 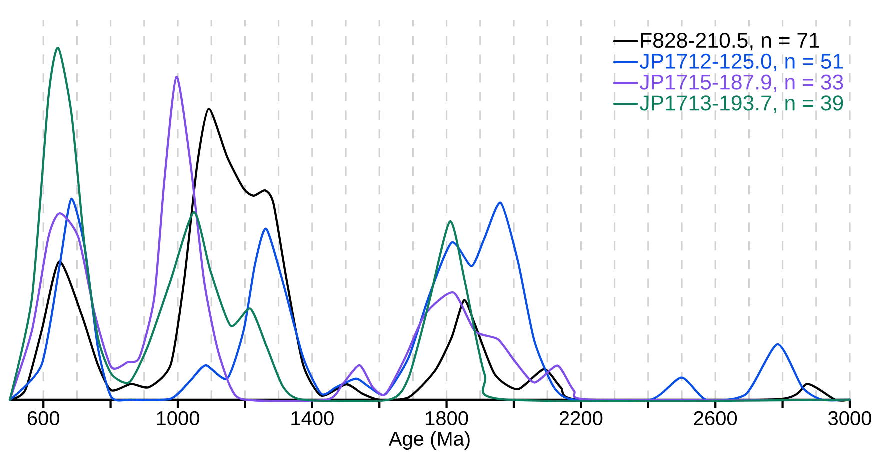 I want to click on x-tick-label: 3000, so click(x=850, y=418).